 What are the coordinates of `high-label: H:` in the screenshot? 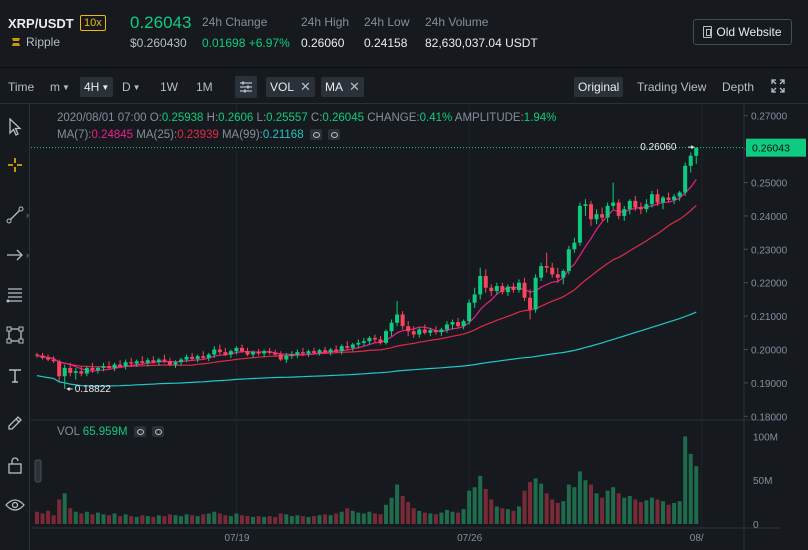 It's located at (212, 118).